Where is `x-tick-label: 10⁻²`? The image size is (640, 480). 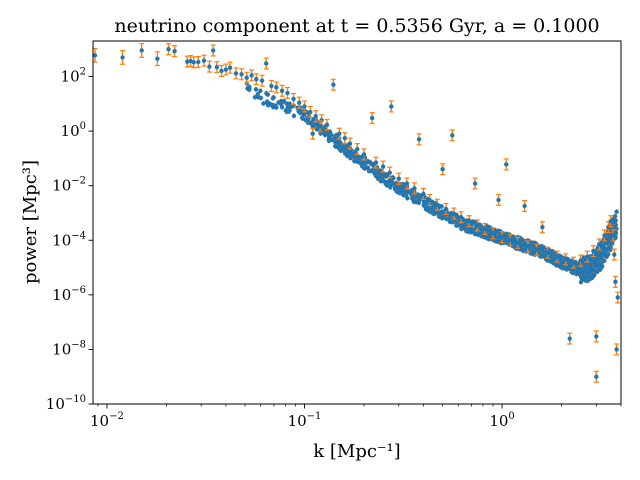
x-tick-label: 10⁻² is located at coordinates (107, 420).